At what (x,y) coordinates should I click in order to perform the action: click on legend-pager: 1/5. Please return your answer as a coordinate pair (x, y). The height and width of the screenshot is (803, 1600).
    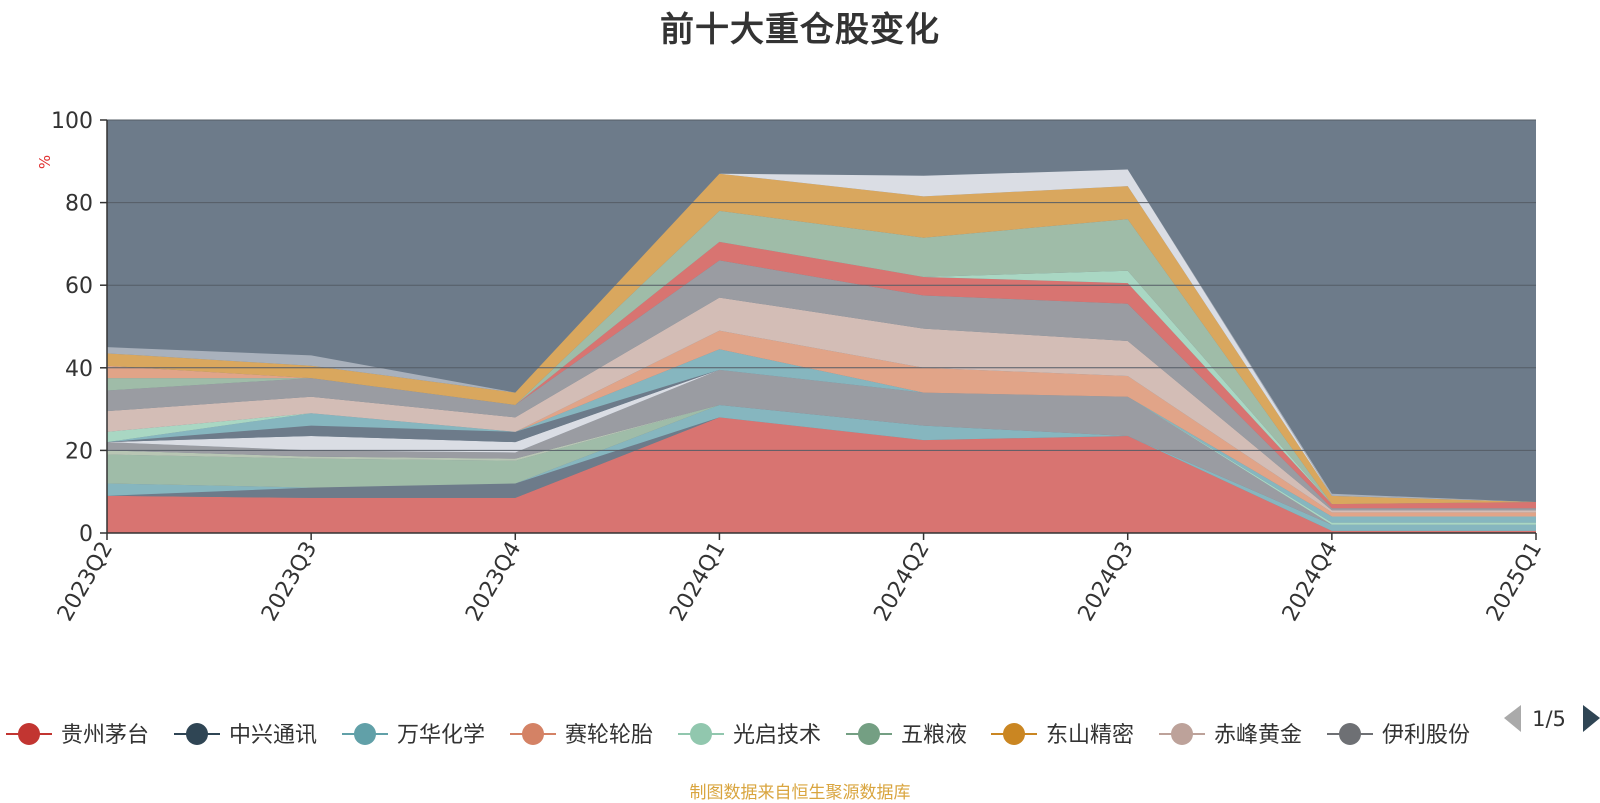
    Looking at the image, I should click on (1552, 718).